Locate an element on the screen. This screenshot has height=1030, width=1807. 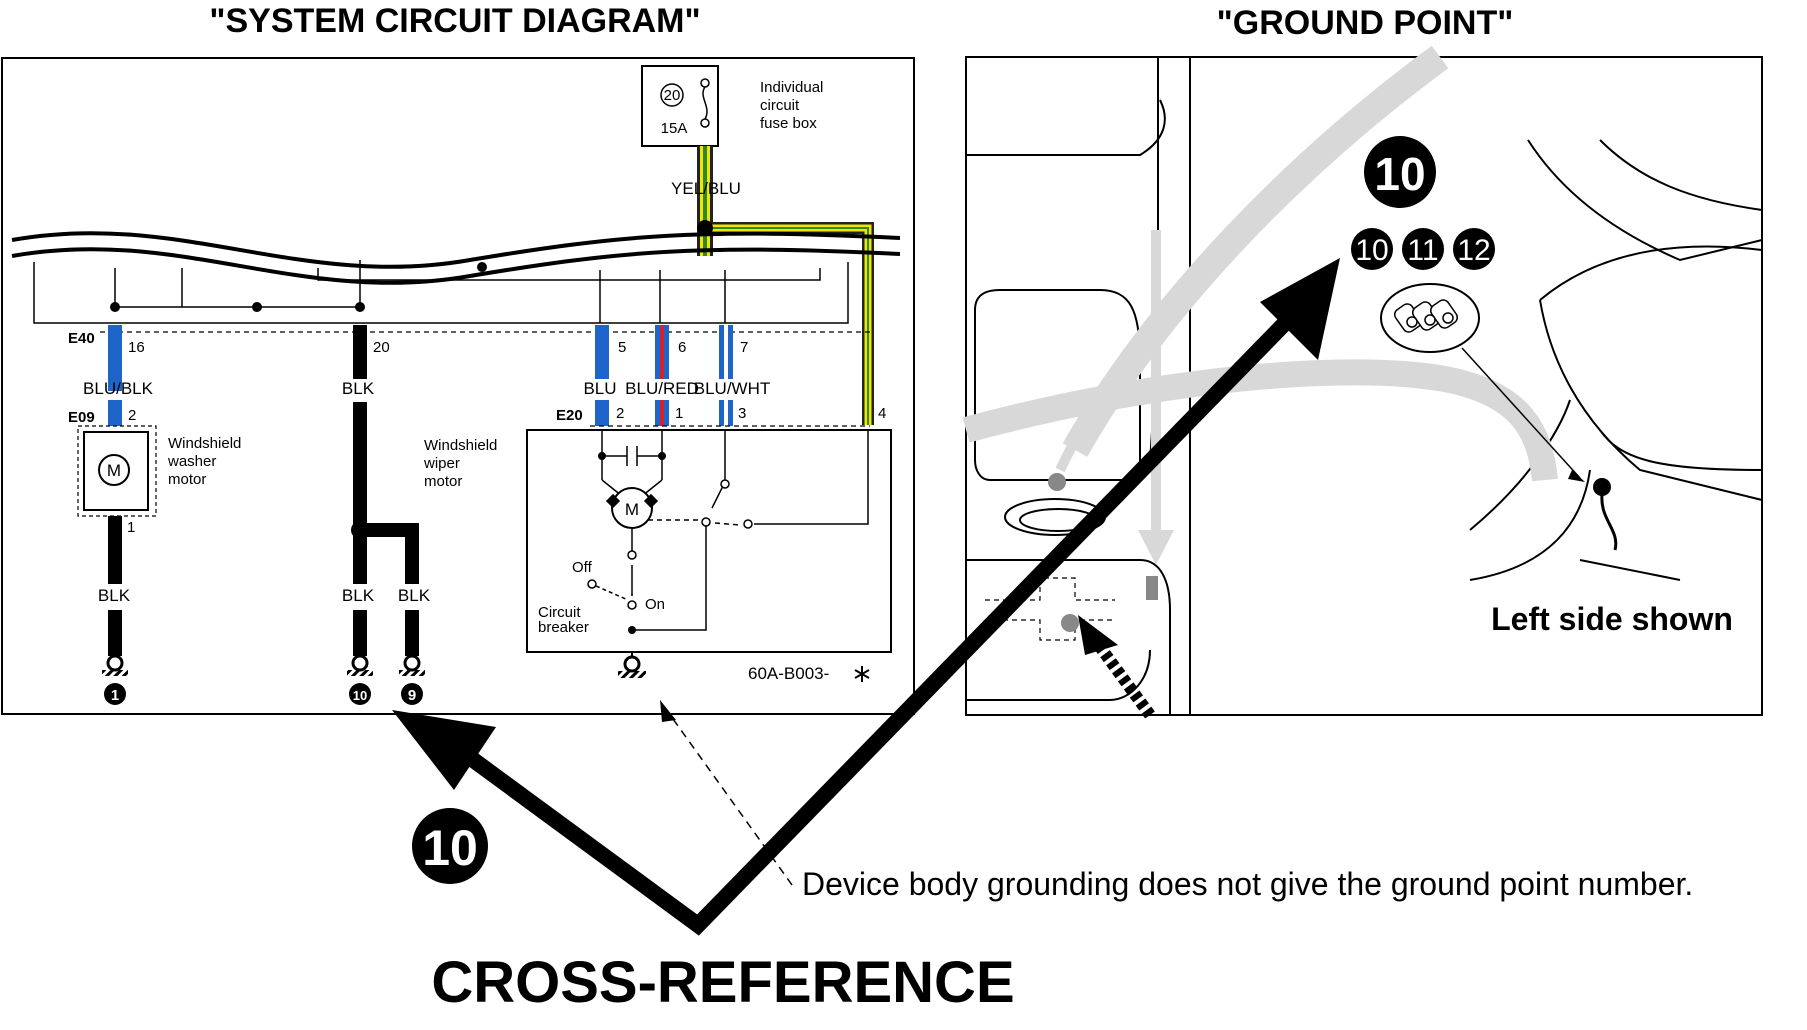
wiper-motor-label-1: Windshield is located at coordinates (460, 445).